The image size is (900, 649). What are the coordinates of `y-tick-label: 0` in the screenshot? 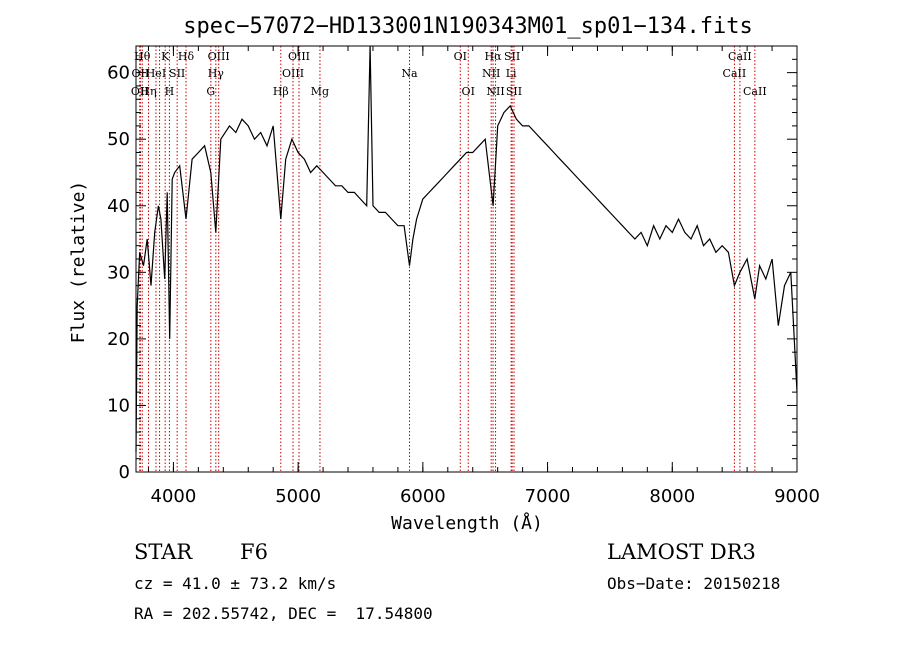 It's located at (124, 472).